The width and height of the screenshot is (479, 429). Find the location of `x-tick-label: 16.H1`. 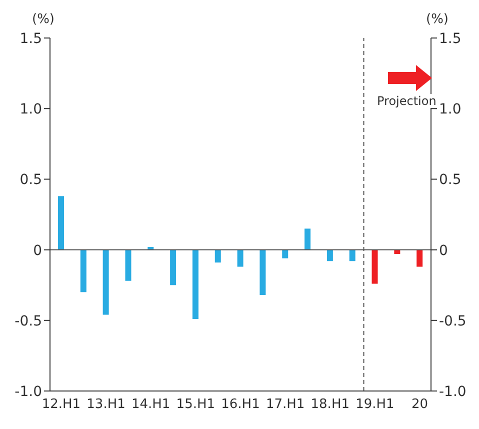

x-tick-label: 16.H1 is located at coordinates (240, 404).